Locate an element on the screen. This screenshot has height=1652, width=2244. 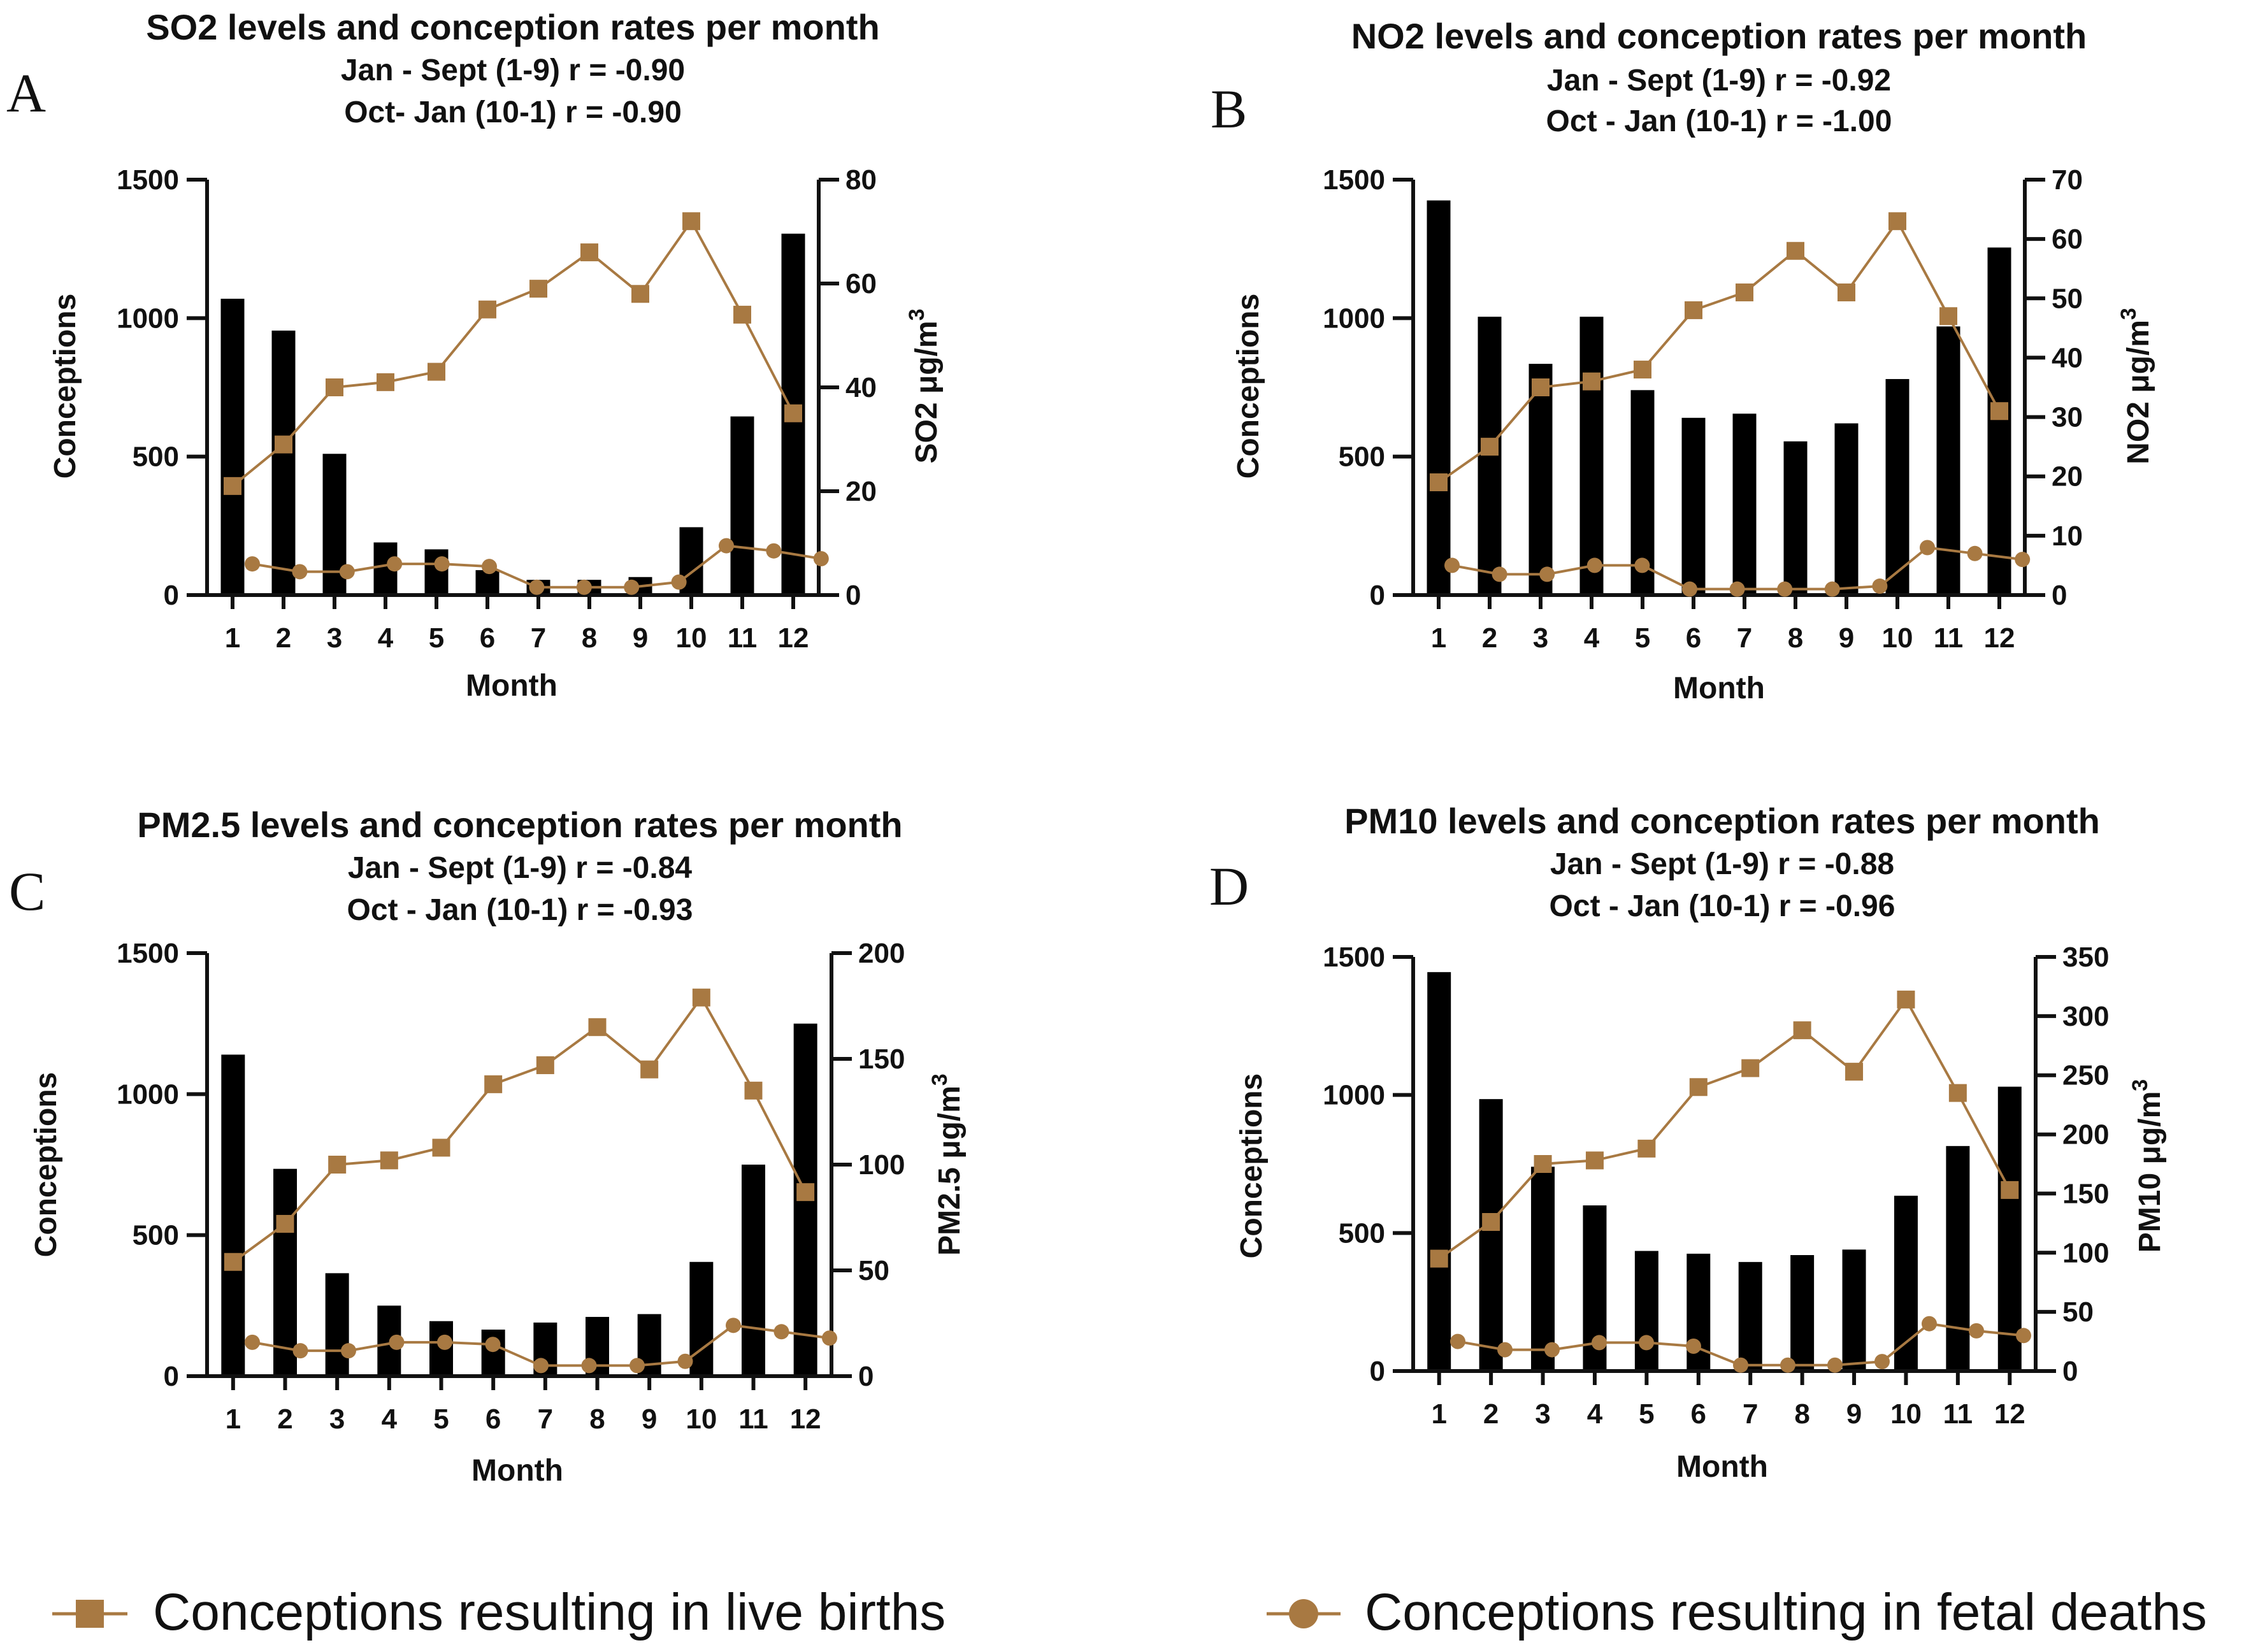
x-tick-label-1: 1 is located at coordinates (1439, 638).